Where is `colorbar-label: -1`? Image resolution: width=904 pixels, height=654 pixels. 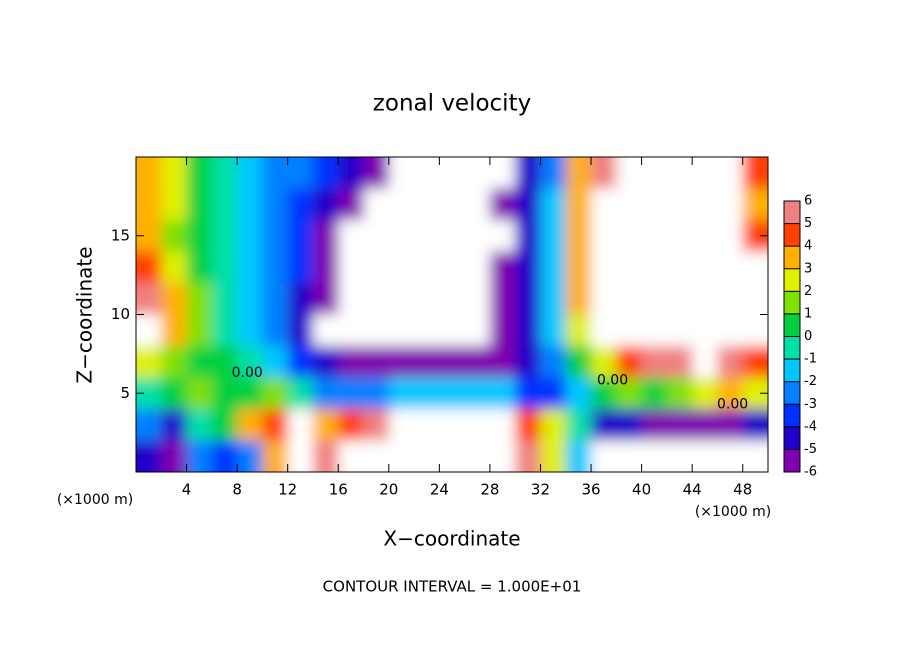 colorbar-label: -1 is located at coordinates (810, 359).